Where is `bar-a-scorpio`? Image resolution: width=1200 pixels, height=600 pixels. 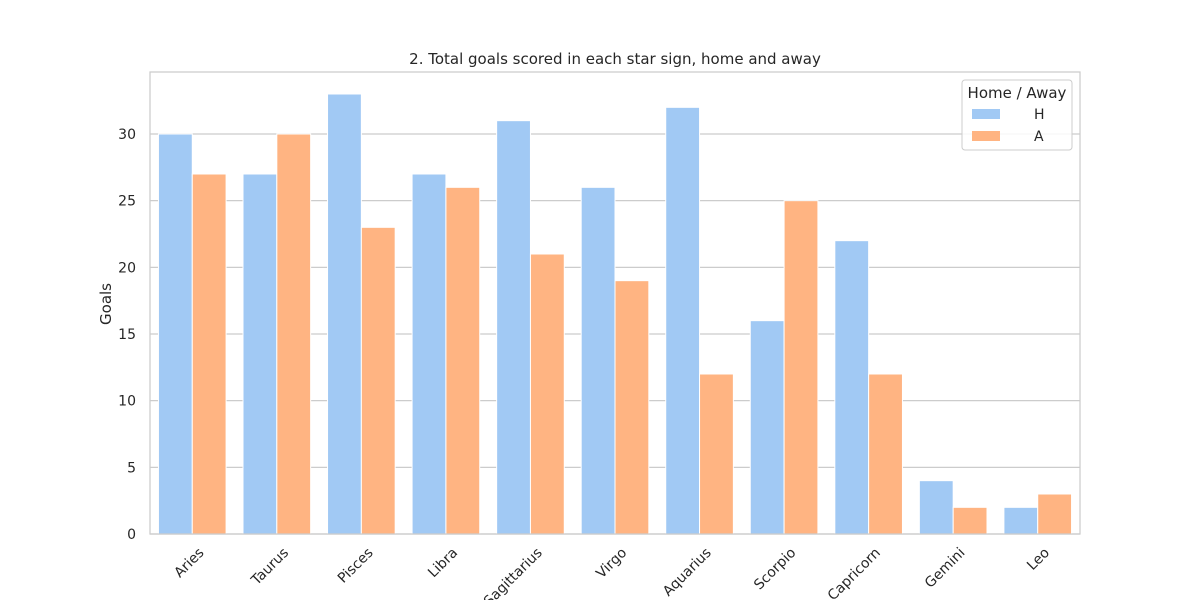 bar-a-scorpio is located at coordinates (801, 367).